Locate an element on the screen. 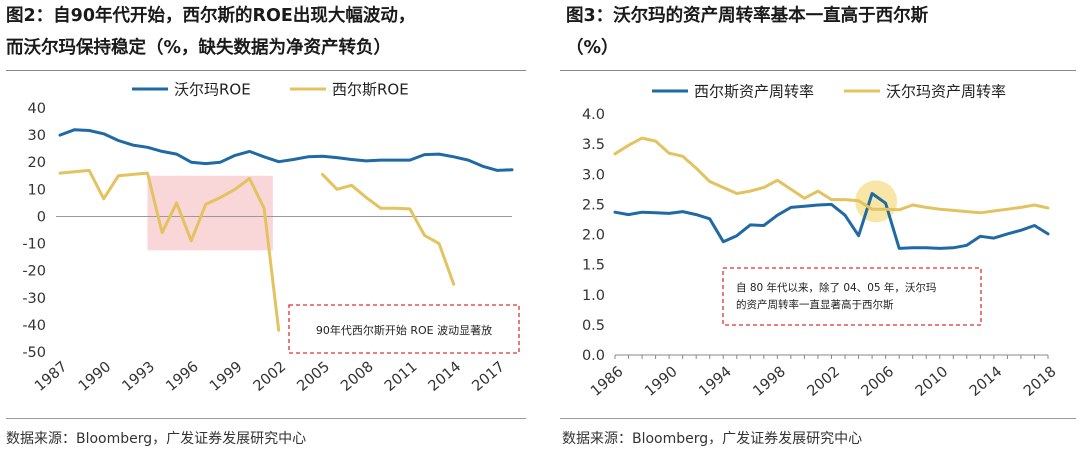  y-tick-label: 3.0 is located at coordinates (593, 175).